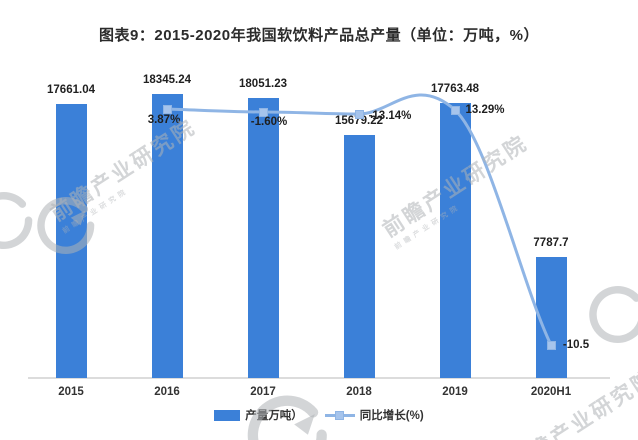 Image resolution: width=638 pixels, height=440 pixels. Describe the element at coordinates (359, 114) in the screenshot. I see `growth-marker-2018` at that location.